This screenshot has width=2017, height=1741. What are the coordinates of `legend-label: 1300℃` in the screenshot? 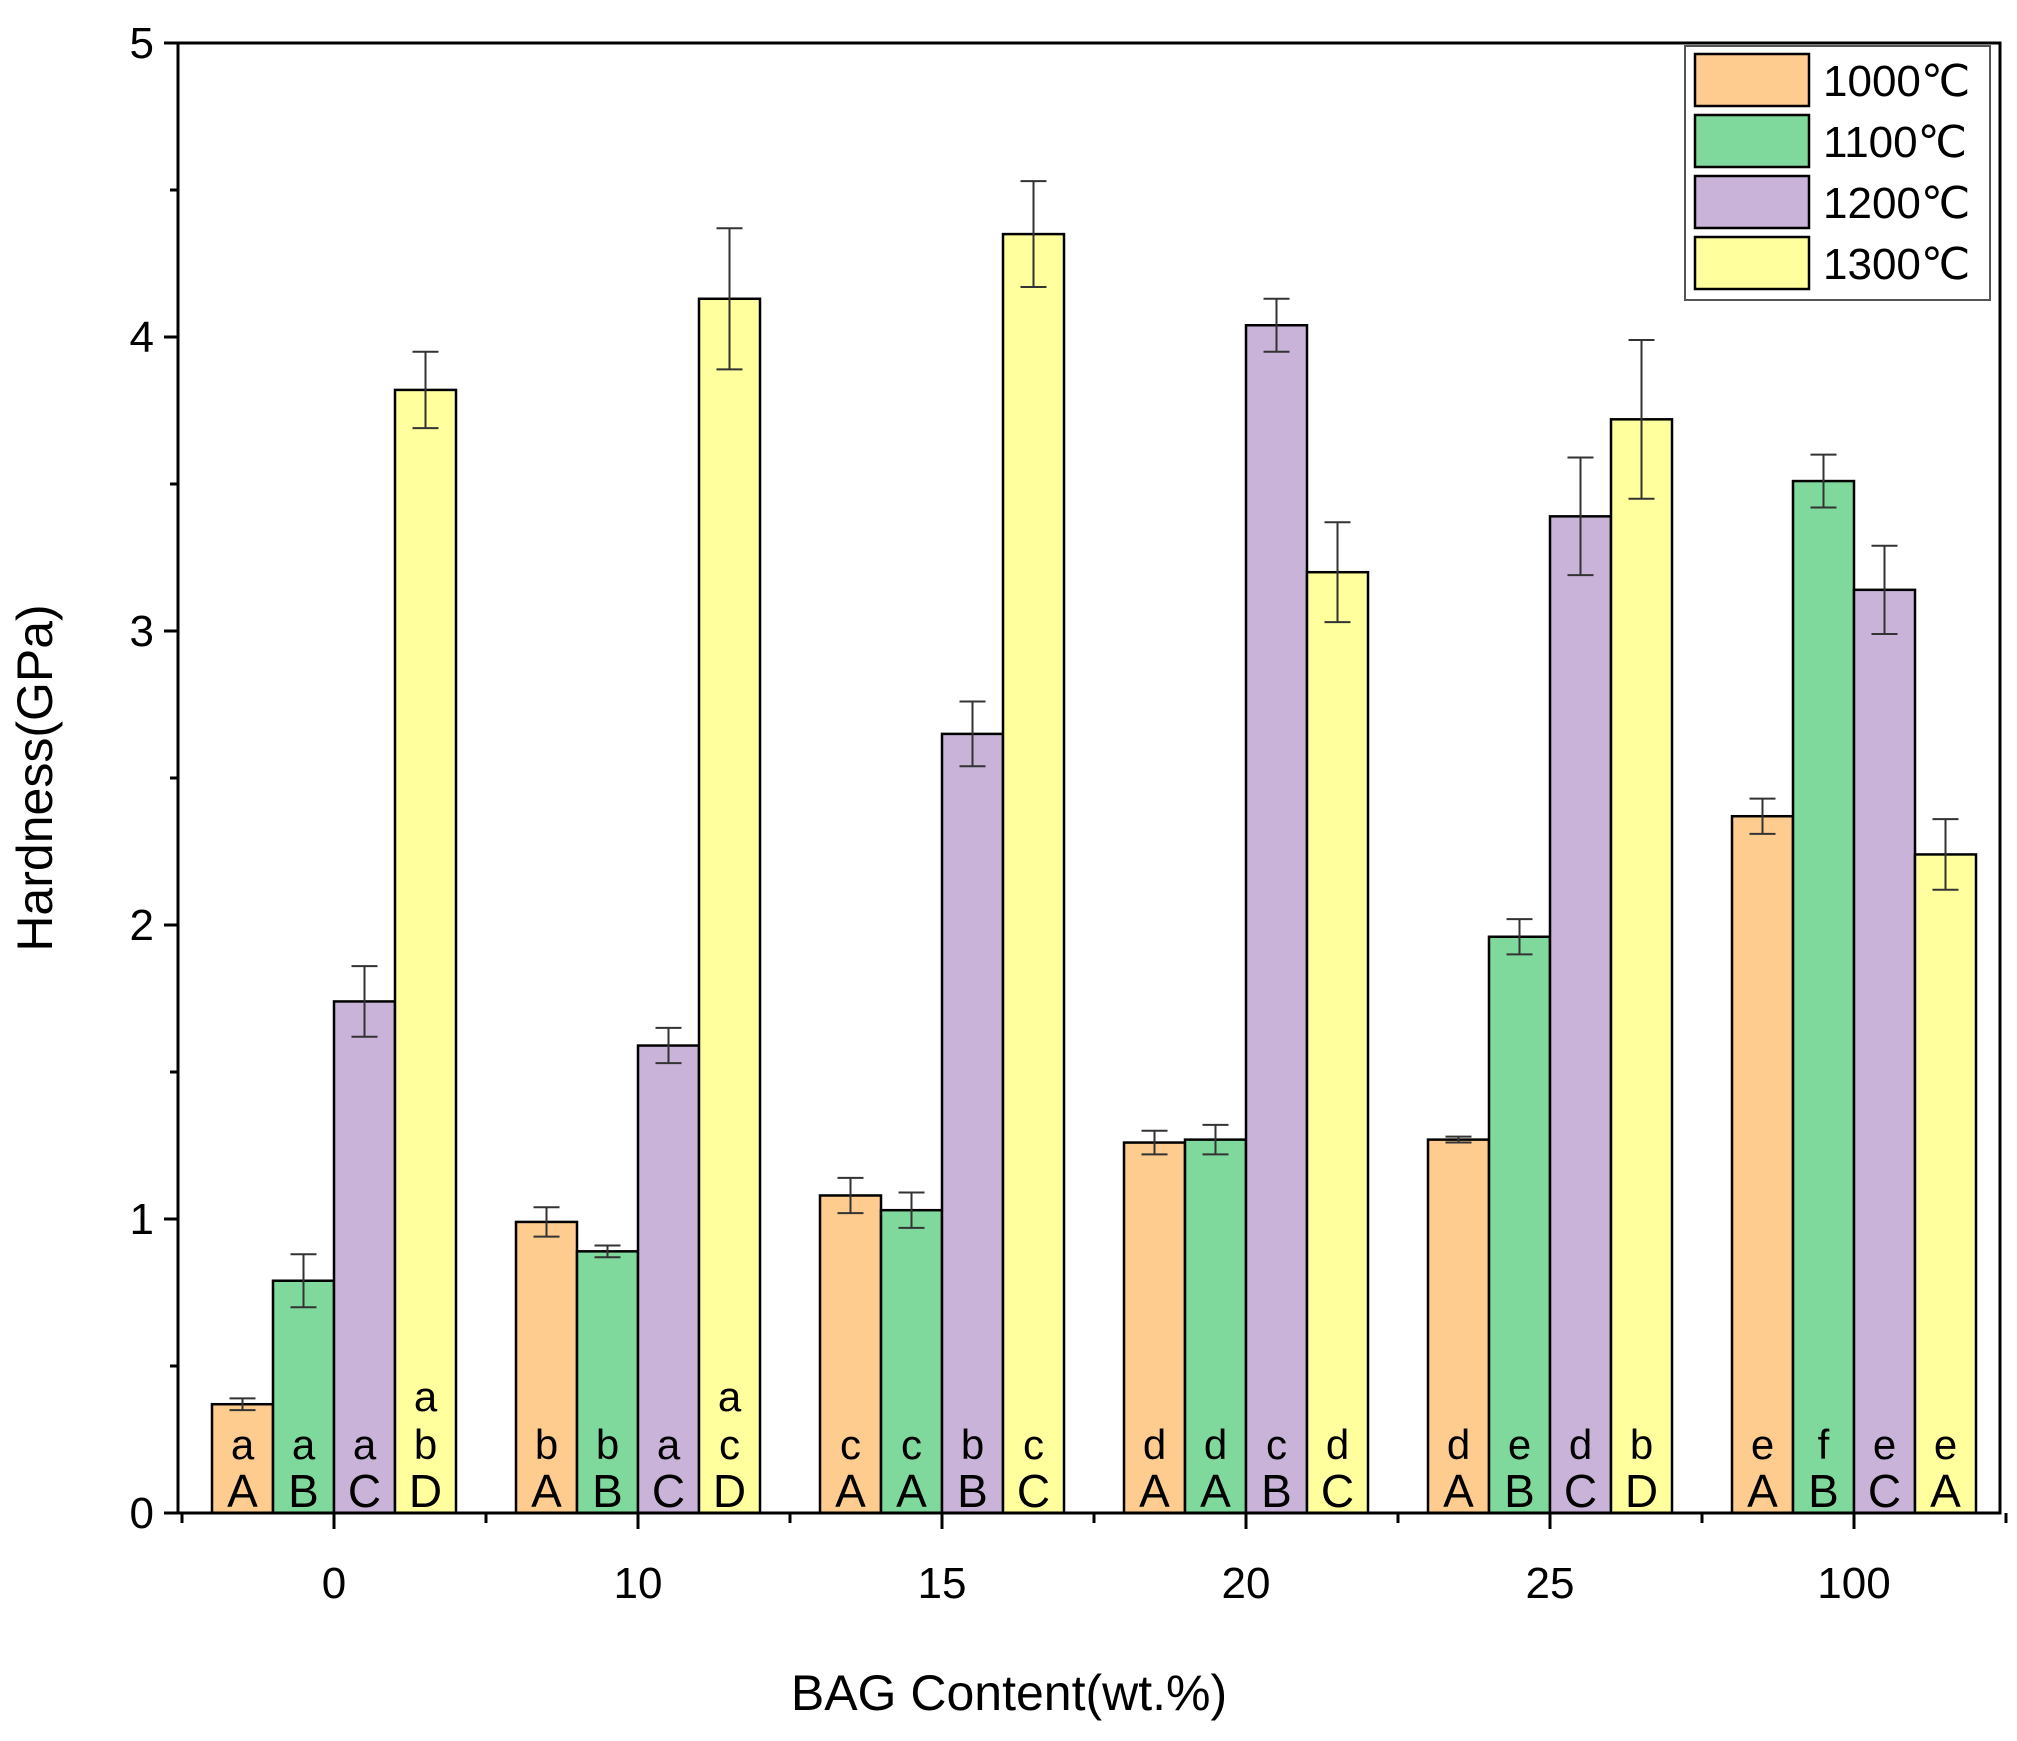 It's located at (1896, 264).